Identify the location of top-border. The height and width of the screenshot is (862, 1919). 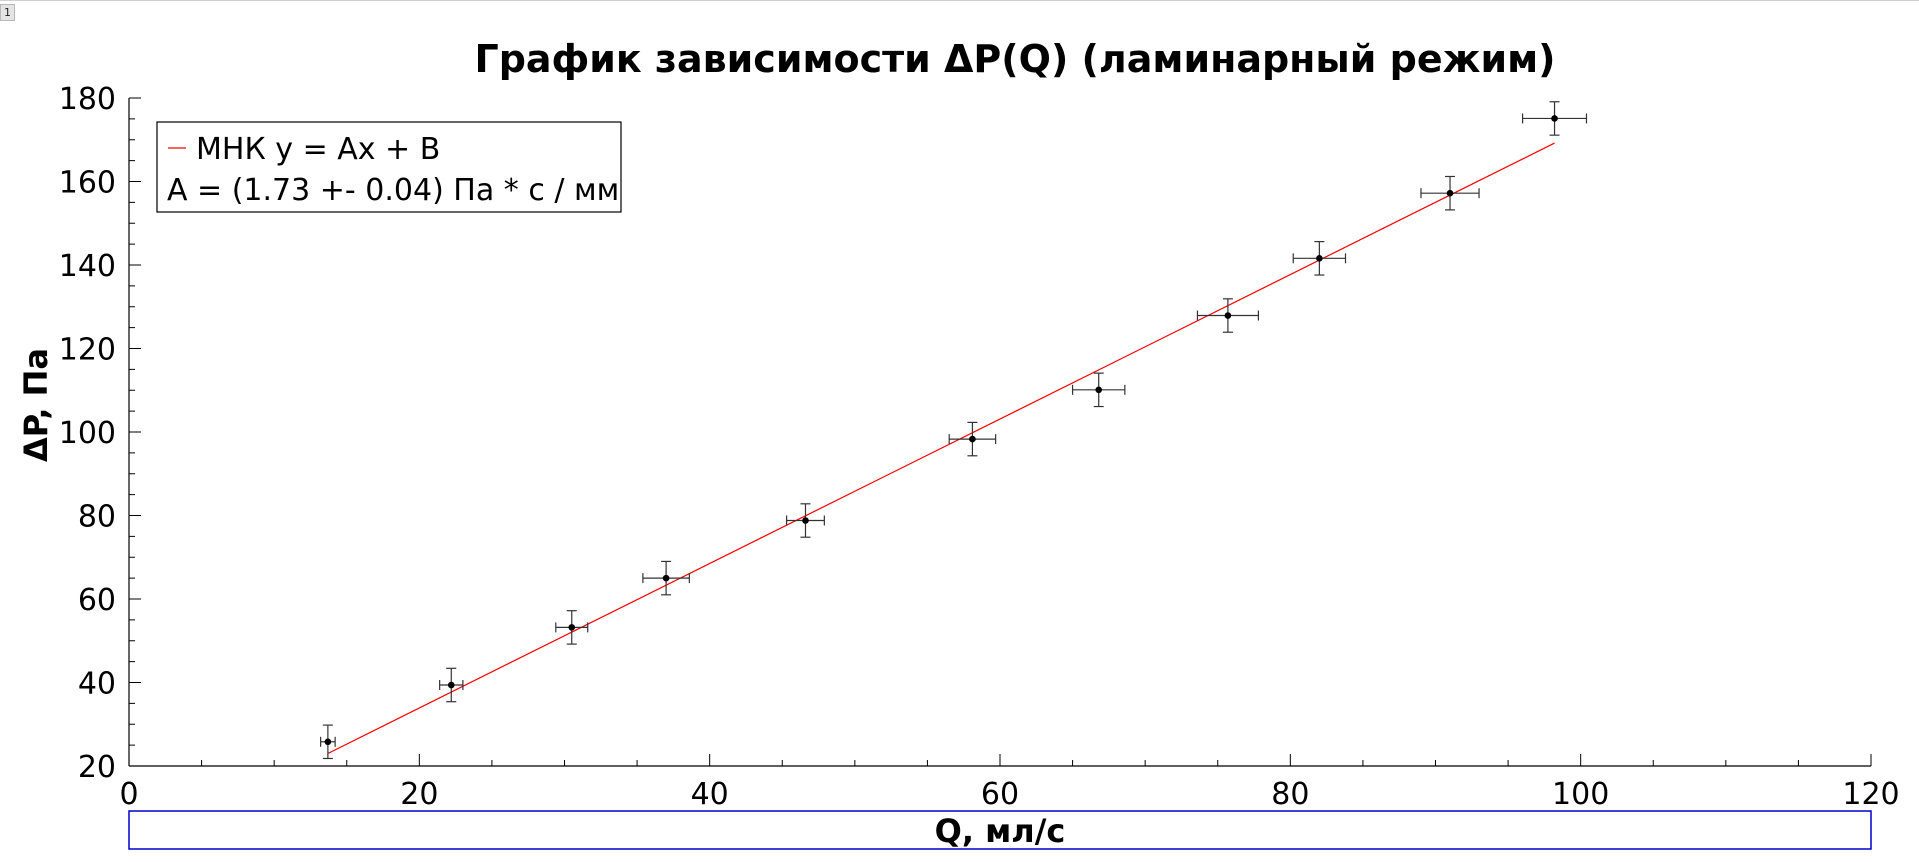
(959, 0).